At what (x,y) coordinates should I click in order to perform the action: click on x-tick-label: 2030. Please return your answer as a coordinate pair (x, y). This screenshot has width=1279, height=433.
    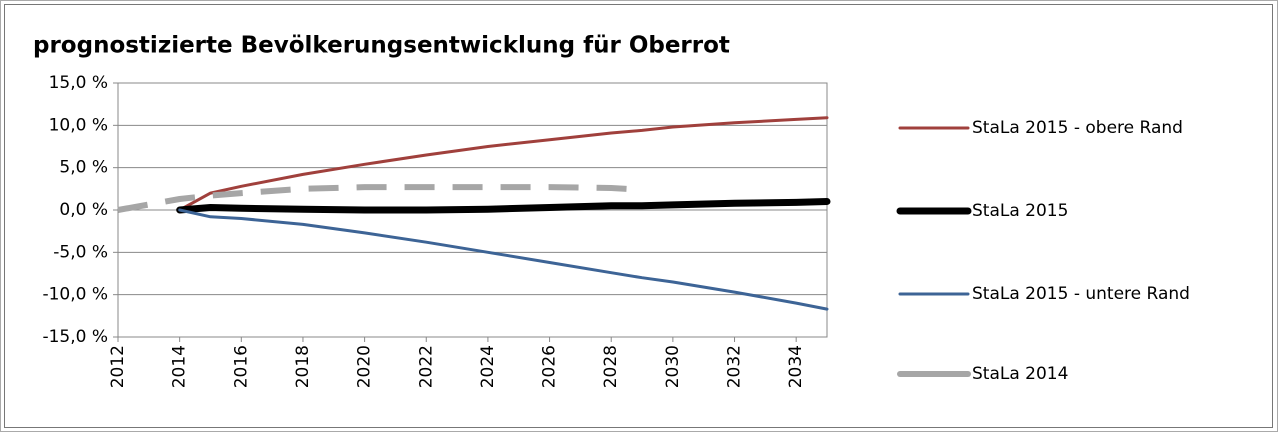
    Looking at the image, I should click on (673, 366).